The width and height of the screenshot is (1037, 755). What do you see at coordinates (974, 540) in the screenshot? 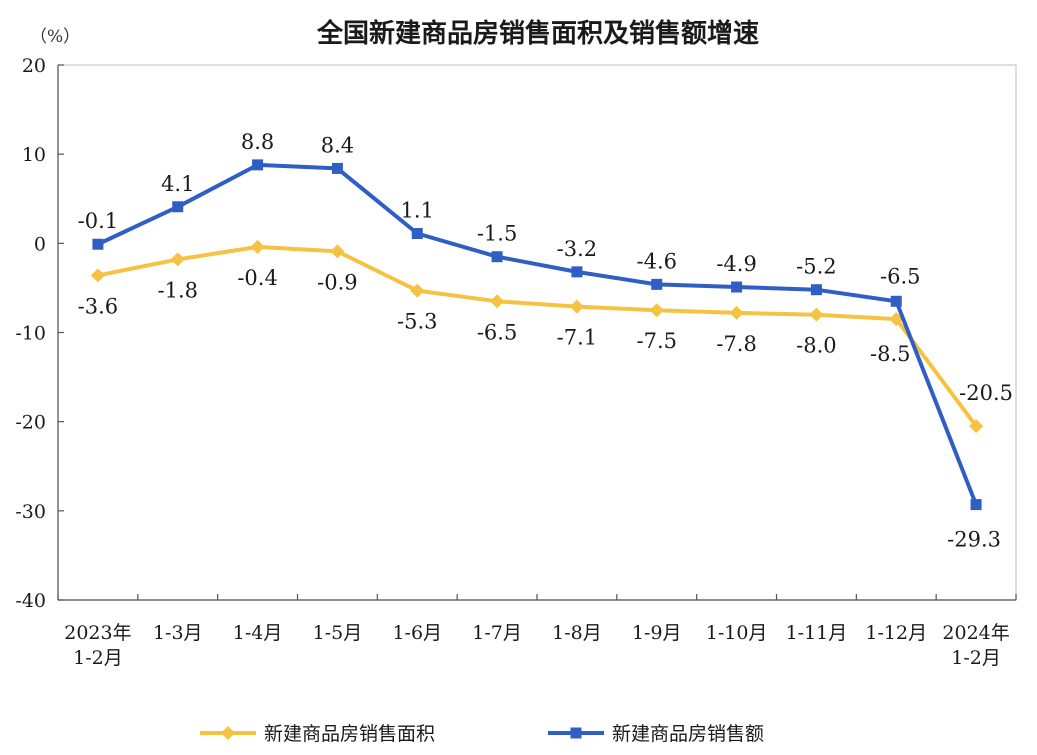
I see `data-label: -29.3` at bounding box center [974, 540].